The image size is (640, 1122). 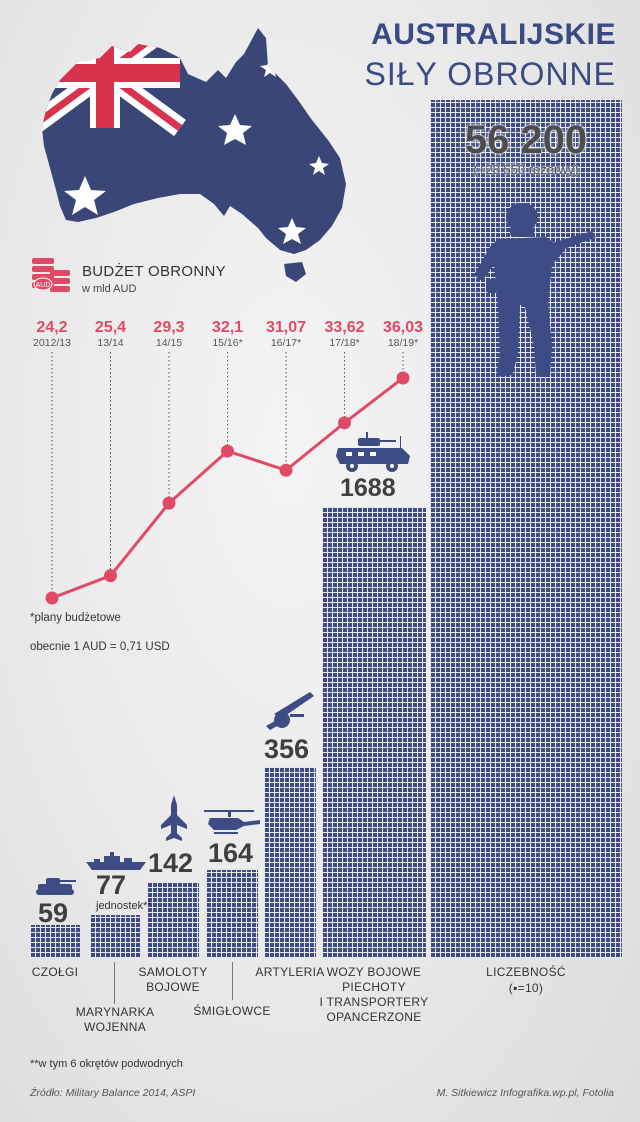 I want to click on label-aircraft-line2: BOJOWE, so click(x=173, y=987).